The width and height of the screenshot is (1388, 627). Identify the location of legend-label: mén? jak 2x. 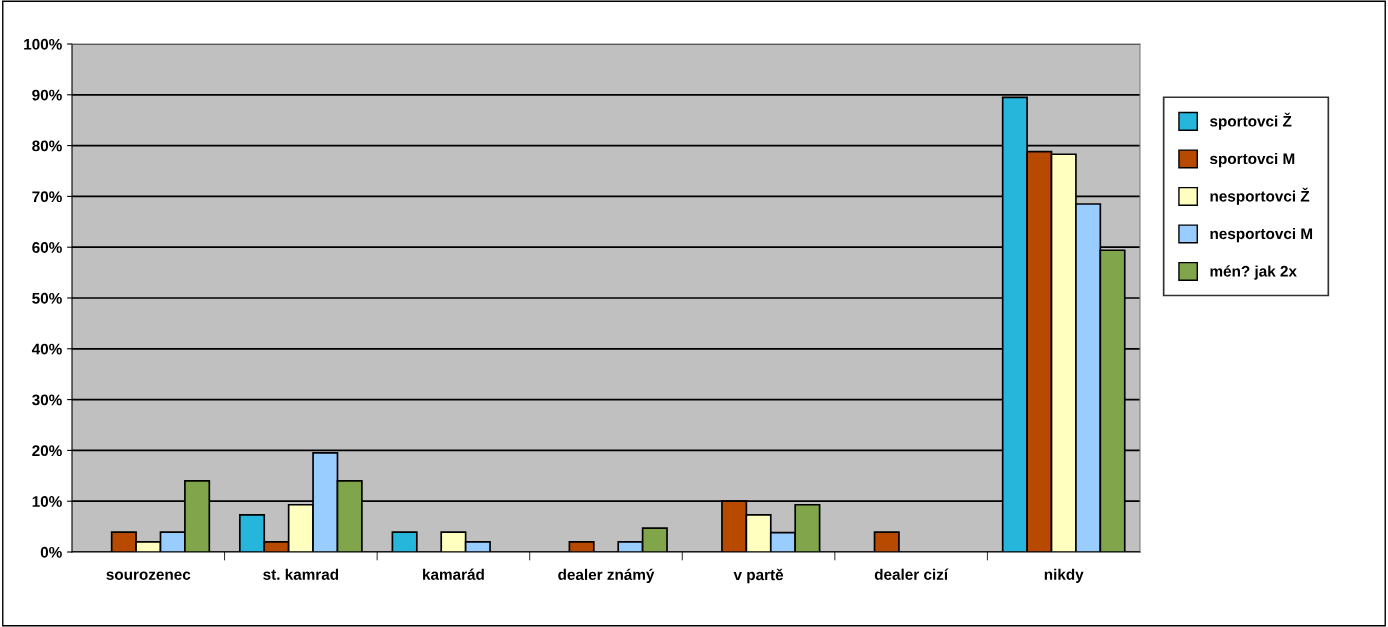
(1253, 272).